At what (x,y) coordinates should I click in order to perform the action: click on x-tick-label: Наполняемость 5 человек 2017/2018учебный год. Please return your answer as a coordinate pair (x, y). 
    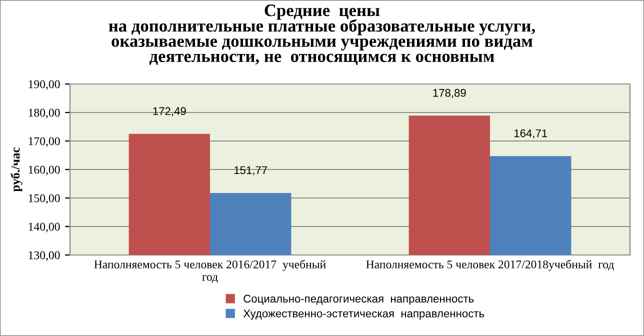
    Looking at the image, I should click on (490, 265).